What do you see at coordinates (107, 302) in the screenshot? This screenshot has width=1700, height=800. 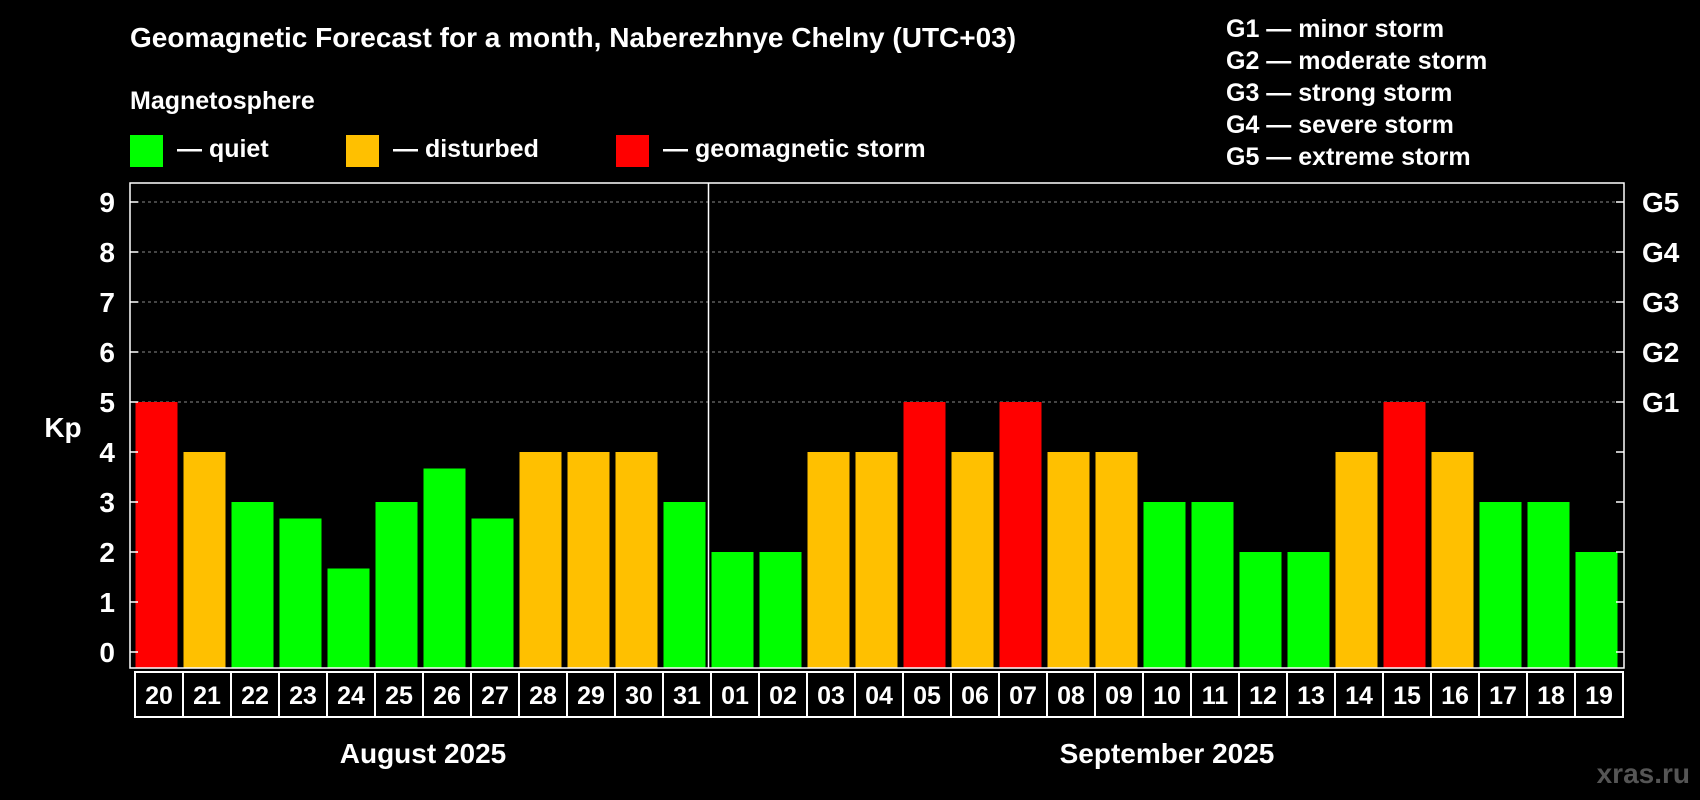 I see `y-tick-label: 7` at bounding box center [107, 302].